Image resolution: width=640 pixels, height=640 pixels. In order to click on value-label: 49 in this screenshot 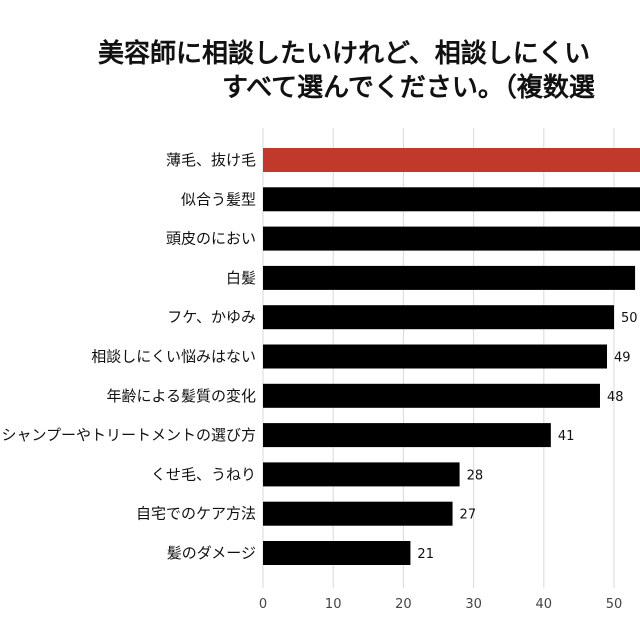, I will do `click(622, 358)`.